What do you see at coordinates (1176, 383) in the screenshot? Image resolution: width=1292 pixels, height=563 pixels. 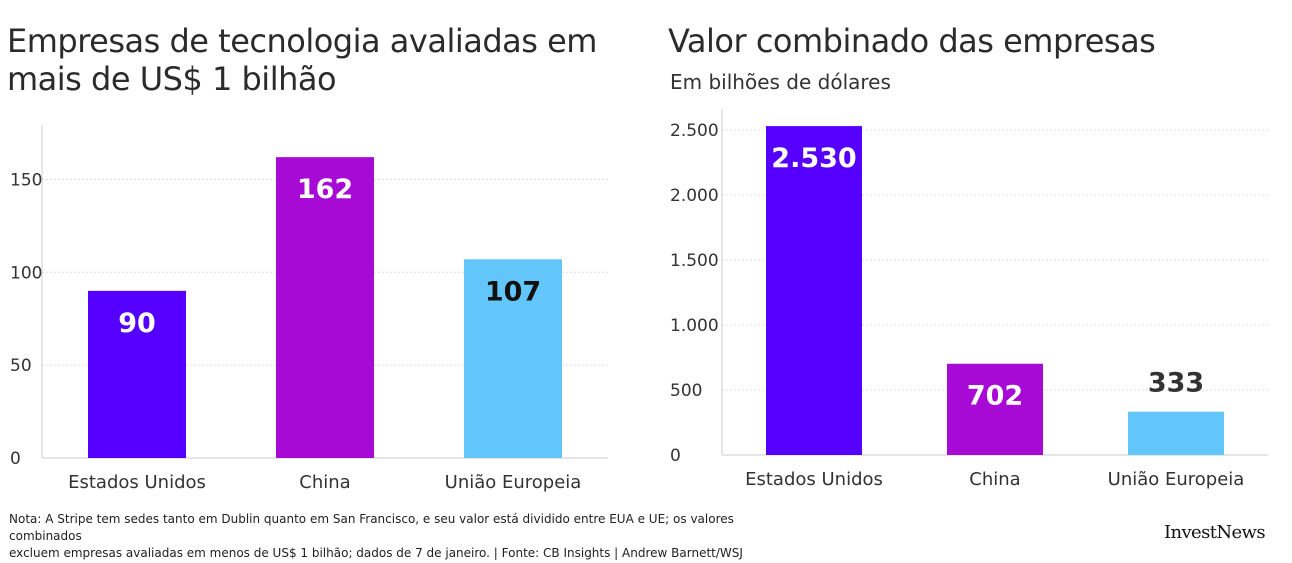 I see `data-label-uniao-europeia: 333` at bounding box center [1176, 383].